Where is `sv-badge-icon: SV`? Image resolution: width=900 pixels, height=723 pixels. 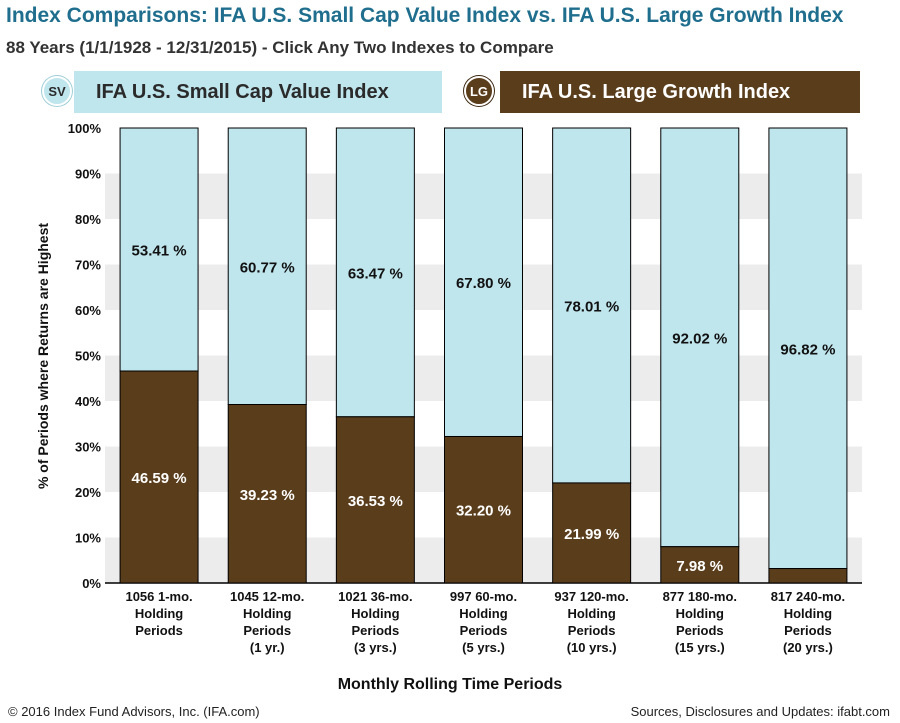 sv-badge-icon: SV is located at coordinates (57, 91).